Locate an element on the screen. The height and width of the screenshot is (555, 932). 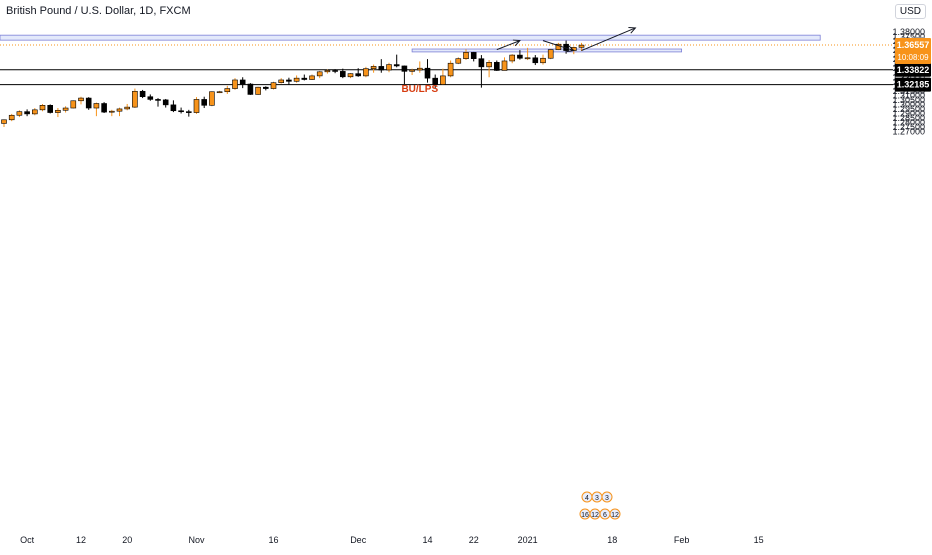
time-tick-label: 15 is located at coordinates (759, 540).